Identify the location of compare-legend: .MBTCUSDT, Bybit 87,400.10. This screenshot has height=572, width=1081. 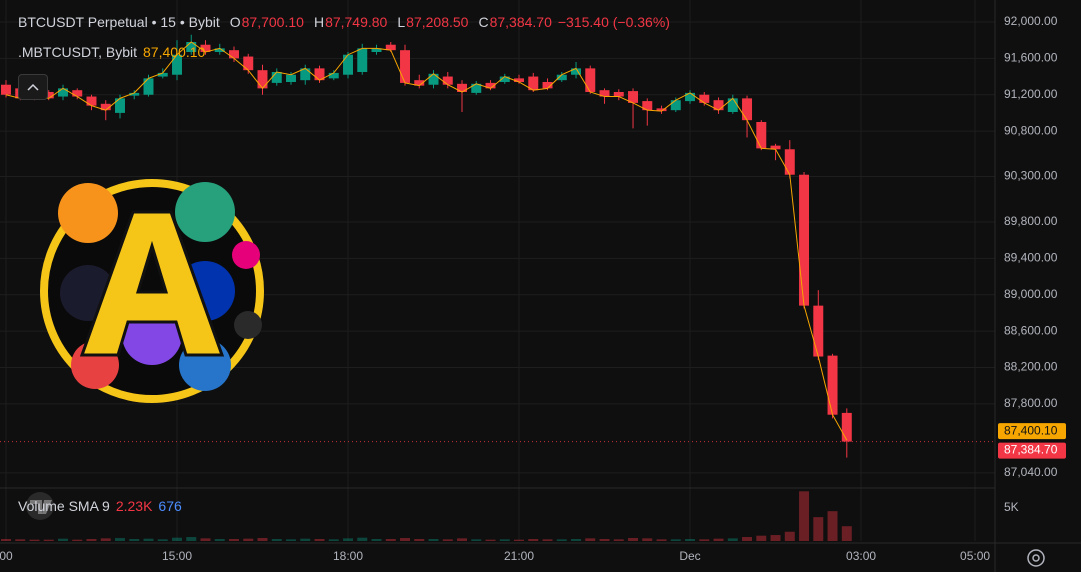
(111, 52).